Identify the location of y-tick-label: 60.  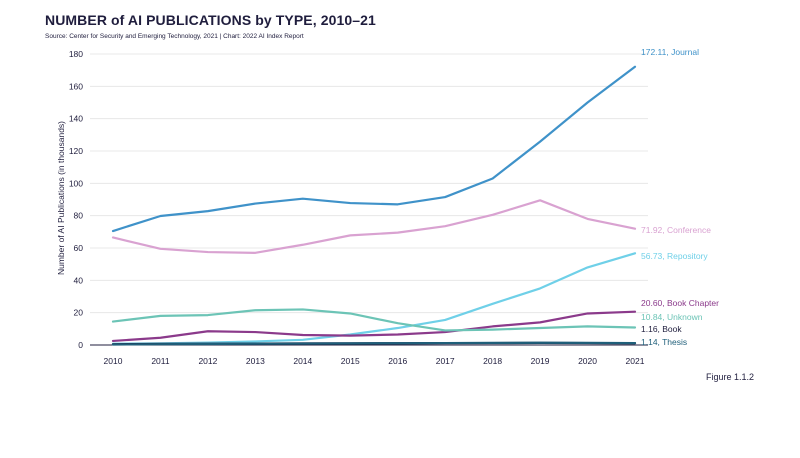
(79, 248).